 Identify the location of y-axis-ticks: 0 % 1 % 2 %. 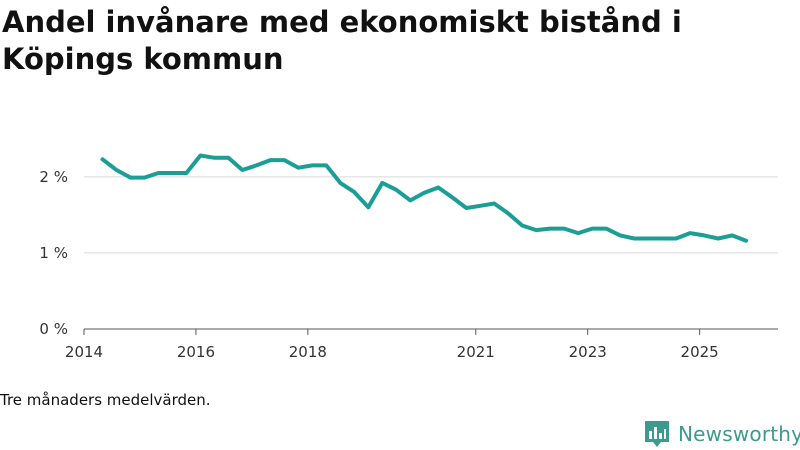
(53, 253).